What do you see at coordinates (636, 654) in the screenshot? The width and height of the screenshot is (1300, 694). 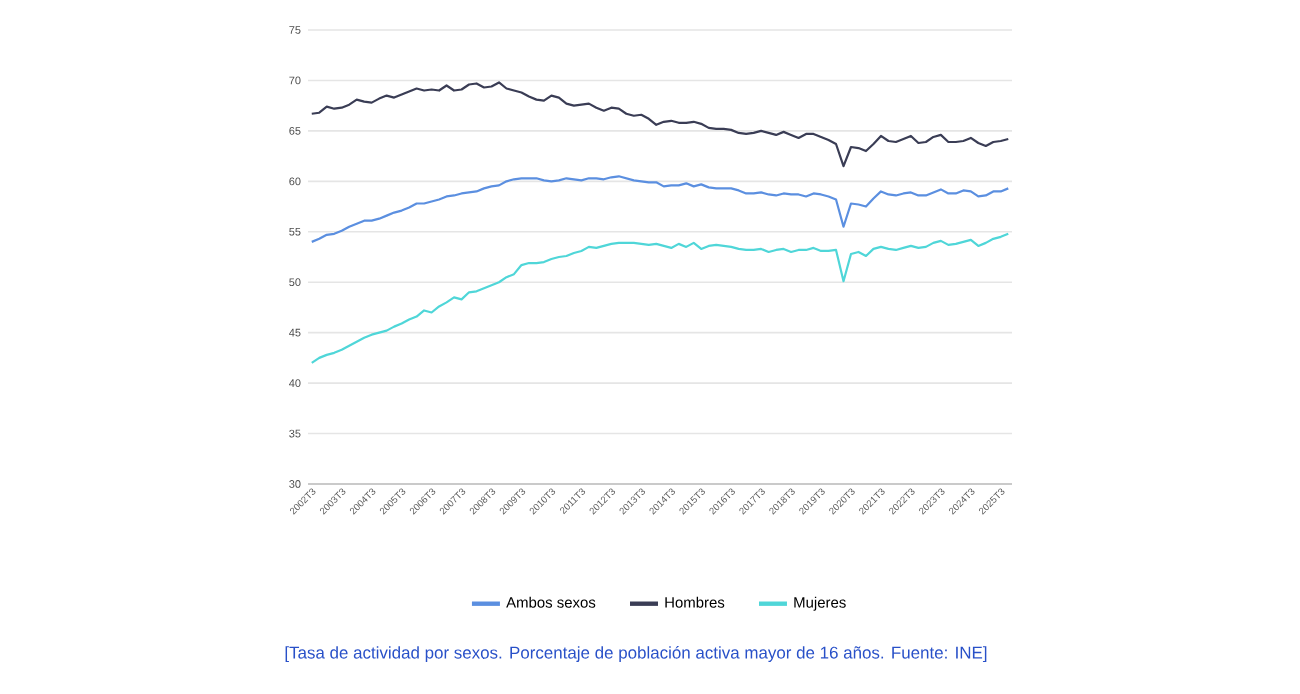 I see `text: [Tasa de actividad por sexos. Porcentaje de población activa mayor de 16 años. Fuente: INE]` at bounding box center [636, 654].